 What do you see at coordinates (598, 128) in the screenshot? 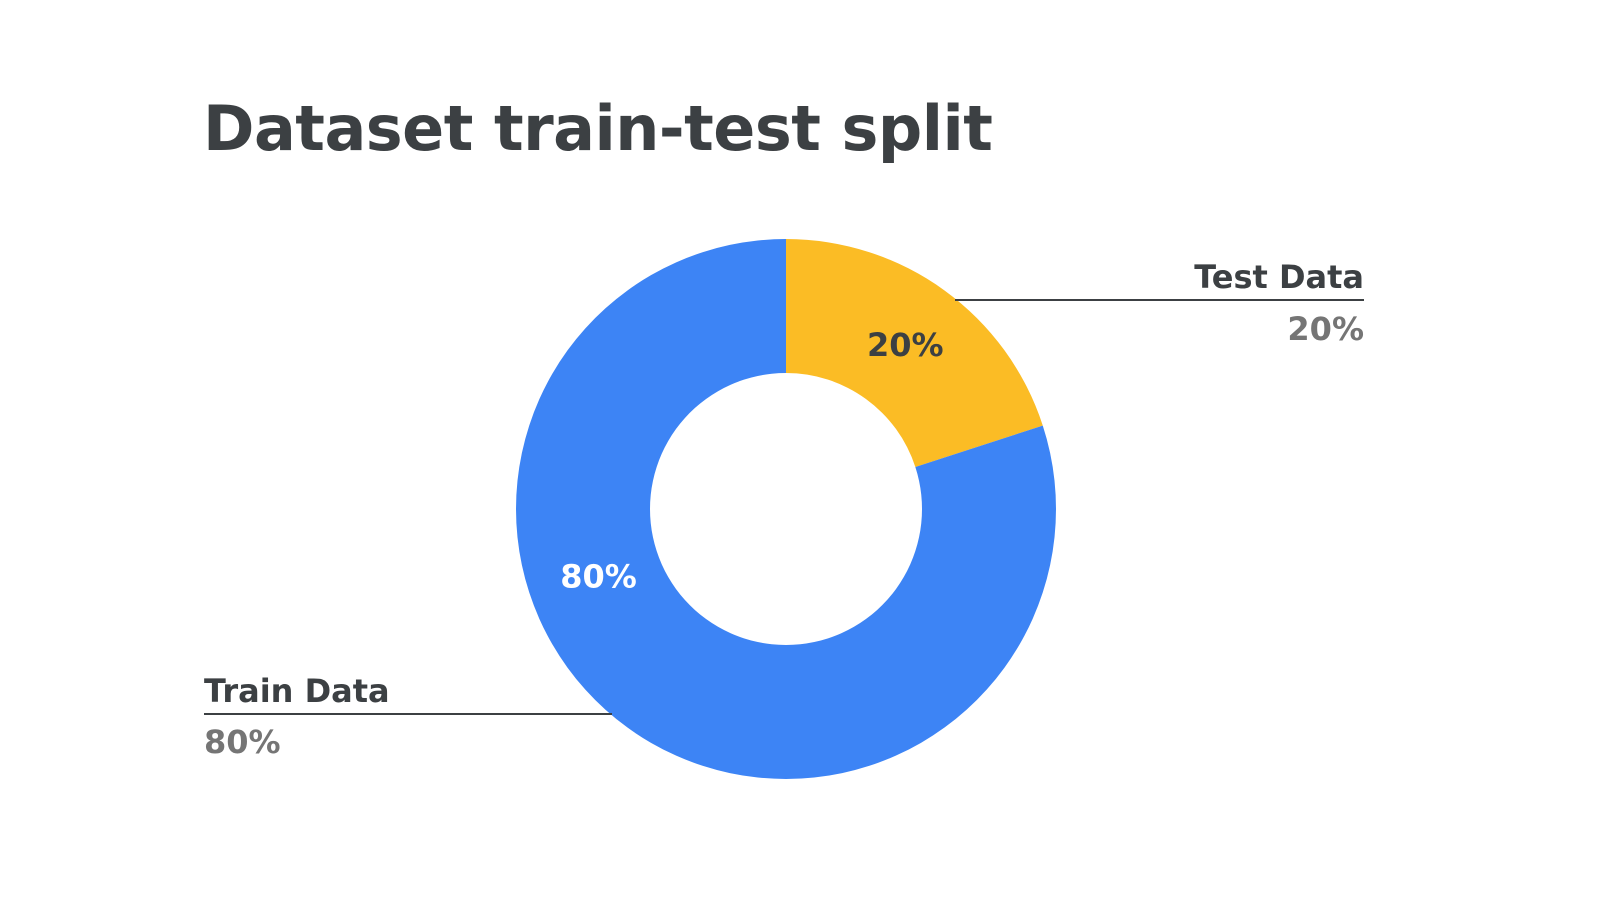
I see `chart-title: Dataset train-test split` at bounding box center [598, 128].